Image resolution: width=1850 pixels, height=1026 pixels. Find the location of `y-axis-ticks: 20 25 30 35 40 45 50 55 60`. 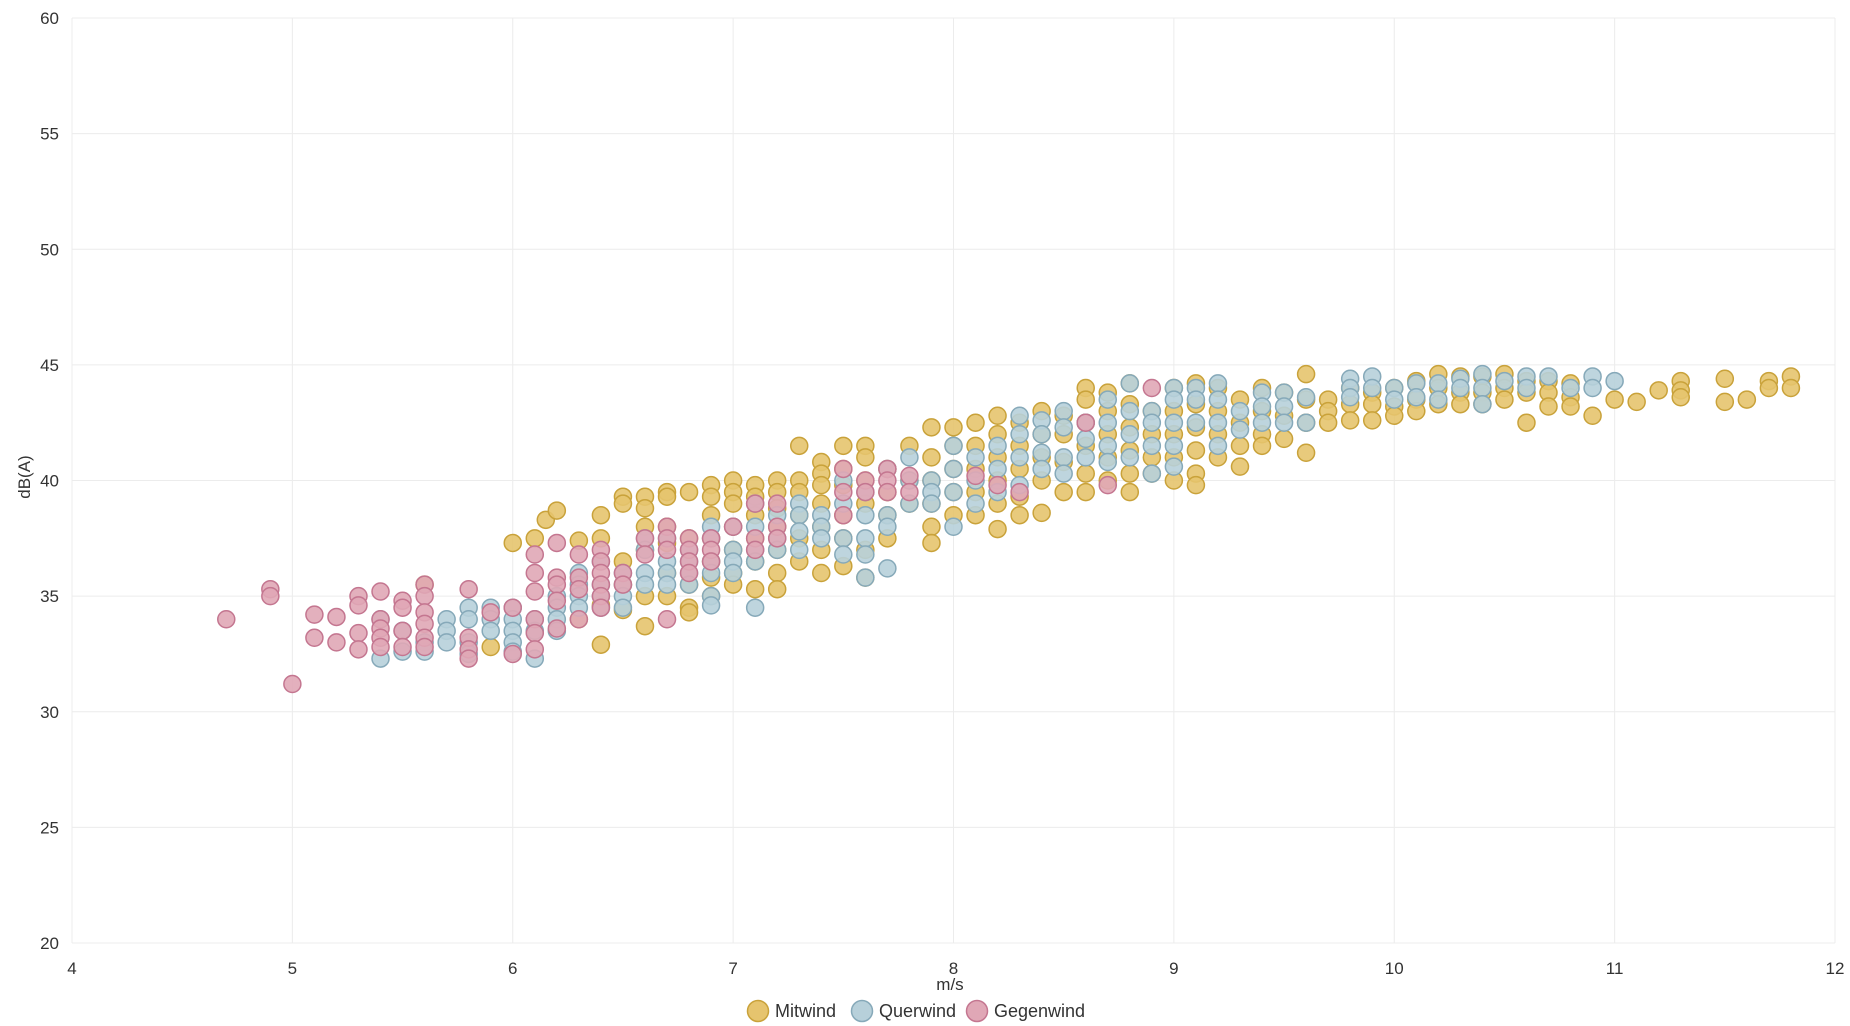

y-axis-ticks: 20 25 30 35 40 45 50 55 60 is located at coordinates (49, 481).